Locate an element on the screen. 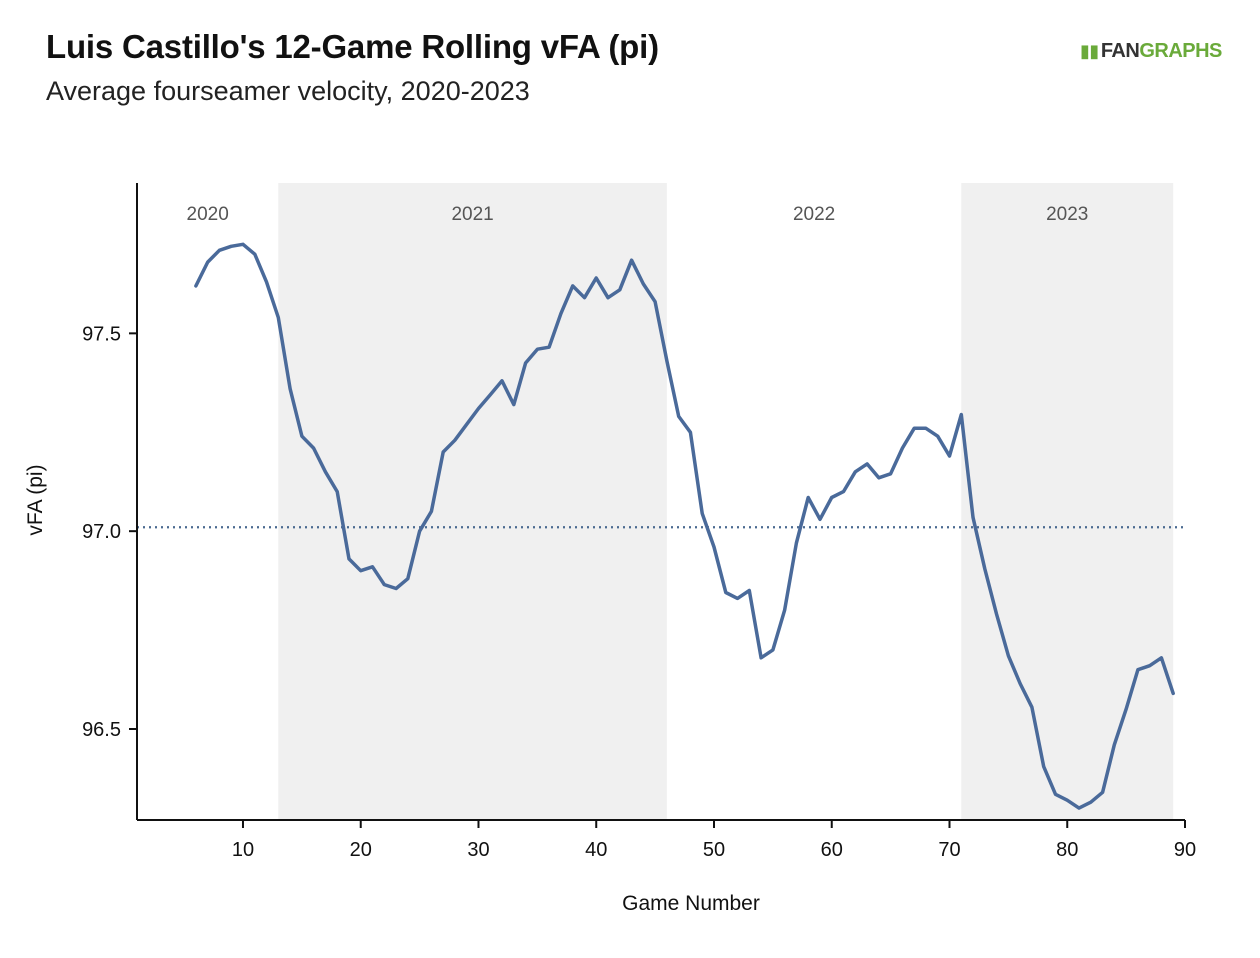 The height and width of the screenshot is (958, 1260). chart-subtitle: Average fourseamer velocity, 2020-2023 is located at coordinates (288, 91).